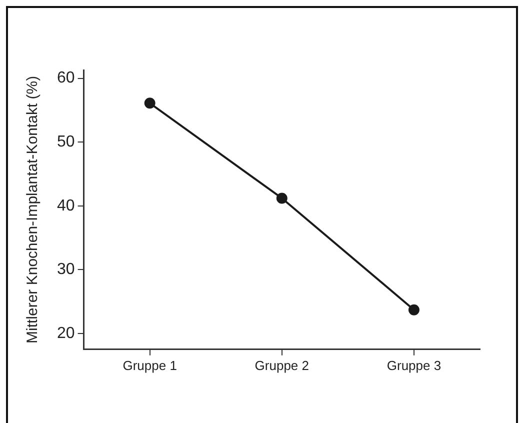 The image size is (523, 423). What do you see at coordinates (281, 365) in the screenshot?
I see `x-tick-label: Gruppe 2` at bounding box center [281, 365].